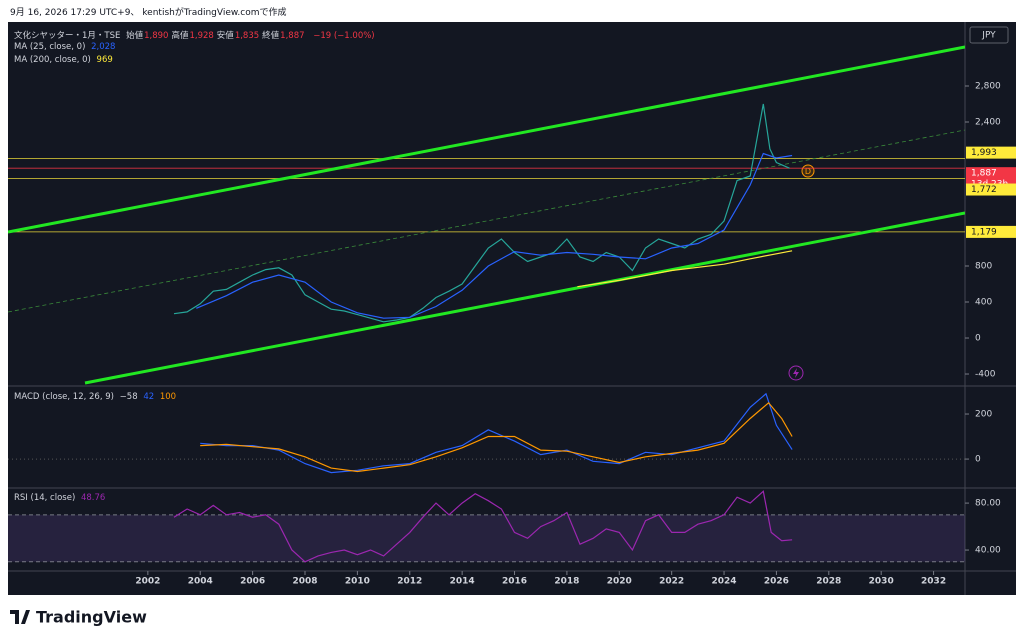 The height and width of the screenshot is (642, 1024). What do you see at coordinates (988, 86) in the screenshot?
I see `y-tick-label: 2,800` at bounding box center [988, 86].